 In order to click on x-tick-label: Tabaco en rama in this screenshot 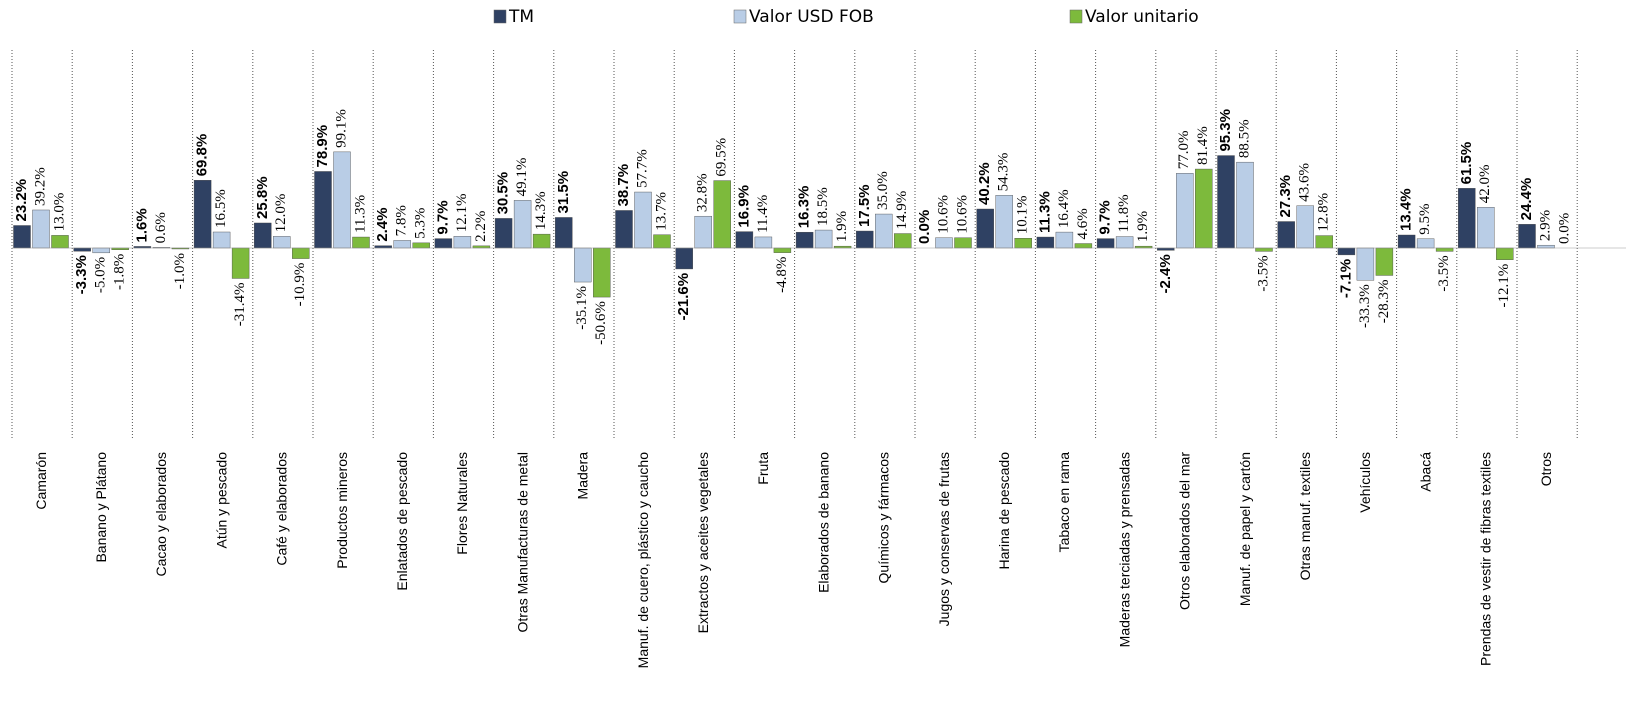, I will do `click(1064, 502)`.